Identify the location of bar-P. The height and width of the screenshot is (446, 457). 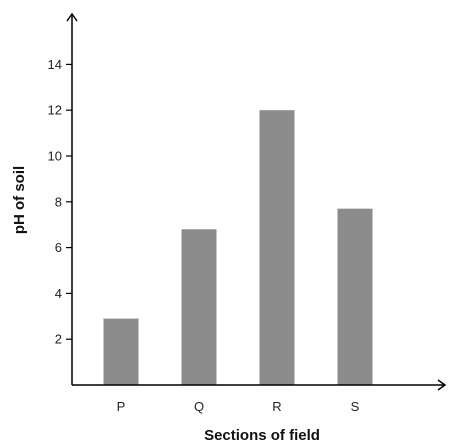
(121, 351).